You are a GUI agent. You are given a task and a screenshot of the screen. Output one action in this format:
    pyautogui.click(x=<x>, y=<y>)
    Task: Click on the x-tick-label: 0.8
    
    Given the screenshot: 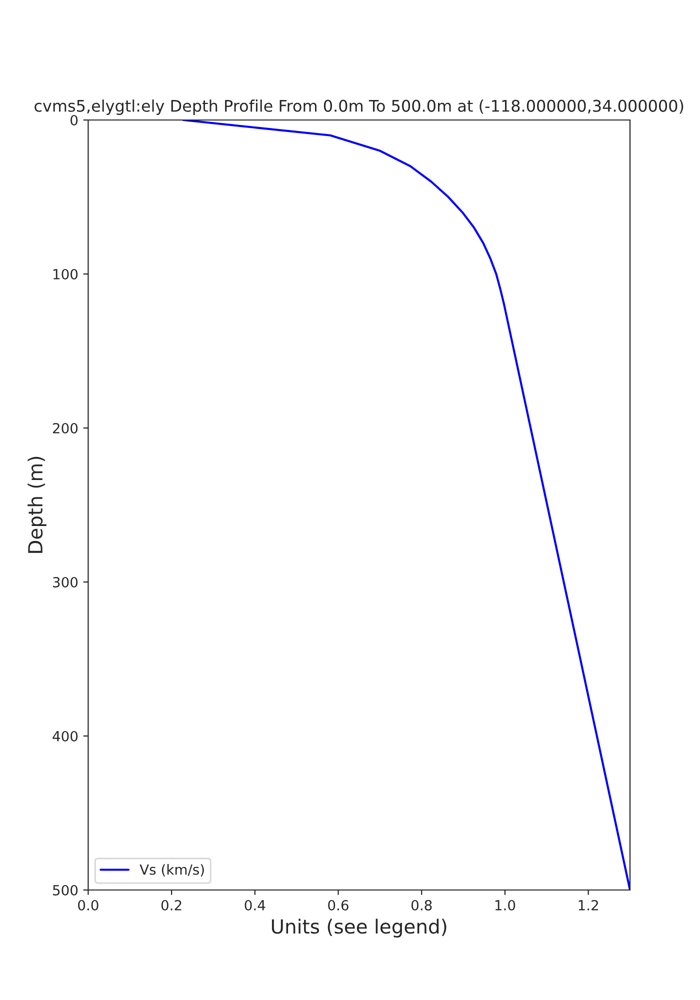 What is the action you would take?
    pyautogui.click(x=421, y=905)
    